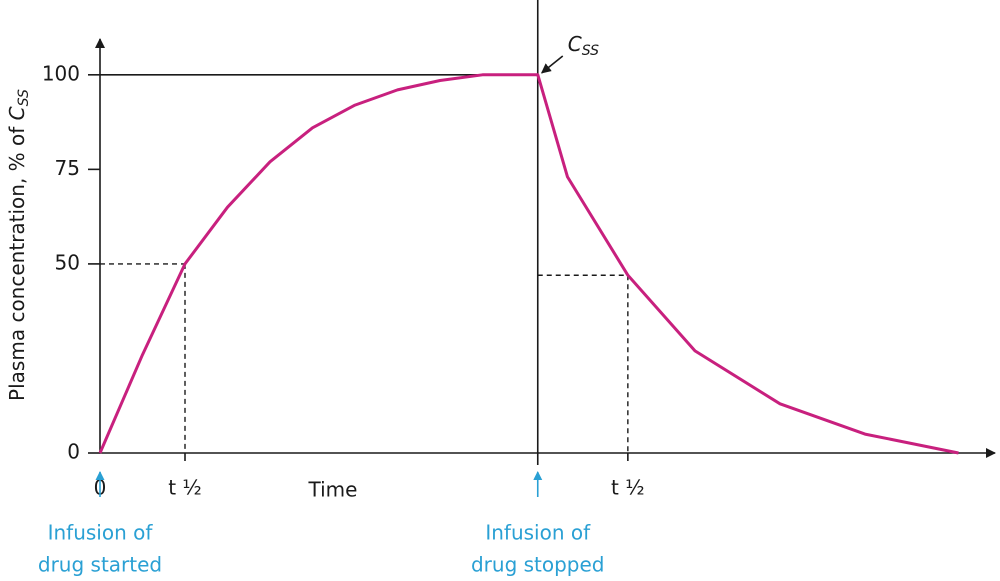 Image resolution: width=1000 pixels, height=581 pixels. Describe the element at coordinates (575, 44) in the screenshot. I see `annotation-symbol: C` at that location.